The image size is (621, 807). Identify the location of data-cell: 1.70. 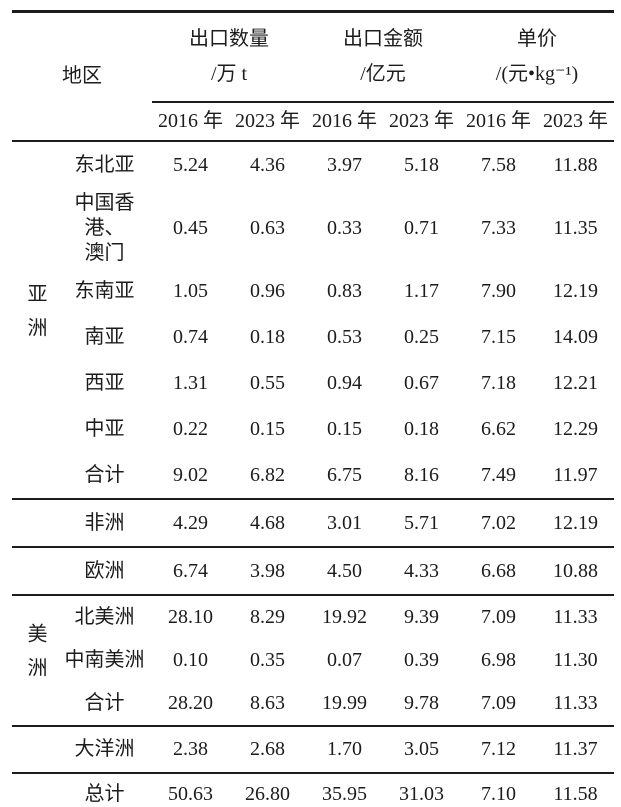
(344, 749).